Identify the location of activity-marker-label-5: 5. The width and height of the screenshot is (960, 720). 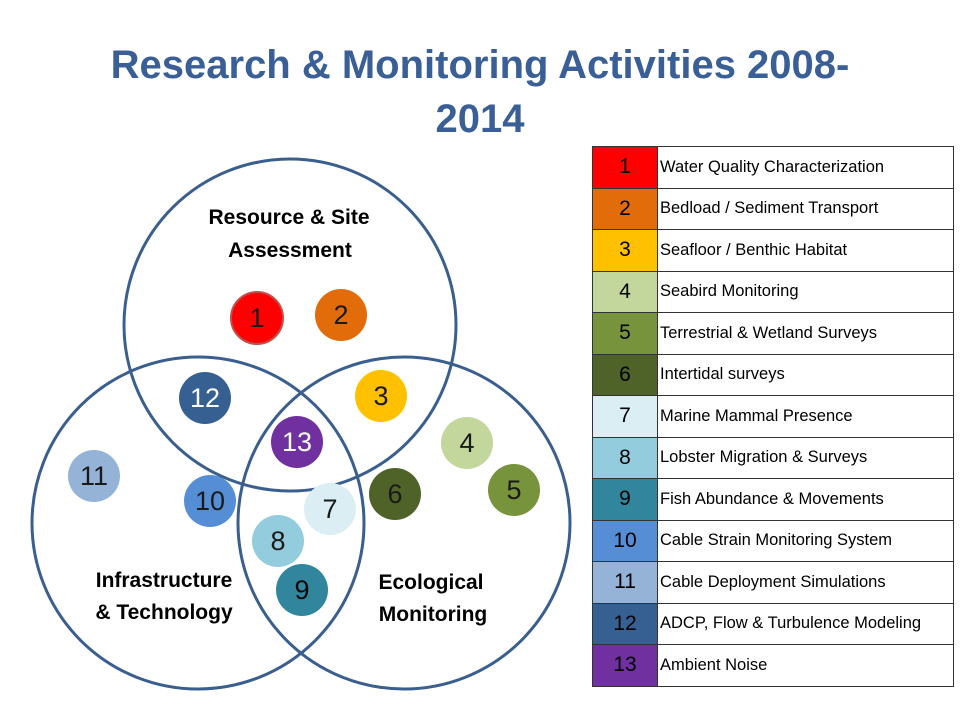
(513, 490).